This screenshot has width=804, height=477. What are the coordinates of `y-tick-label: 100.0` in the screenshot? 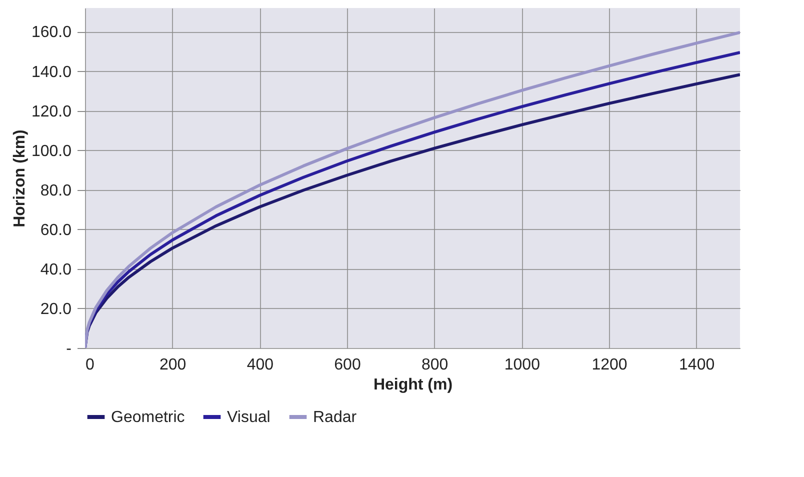 It's located at (51, 151).